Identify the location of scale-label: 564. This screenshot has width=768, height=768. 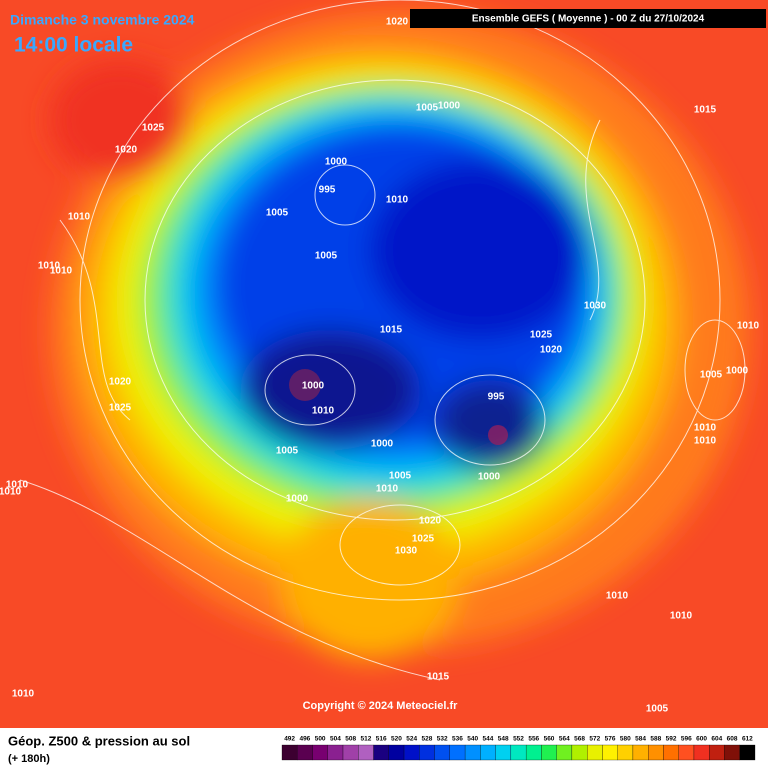
(564, 739).